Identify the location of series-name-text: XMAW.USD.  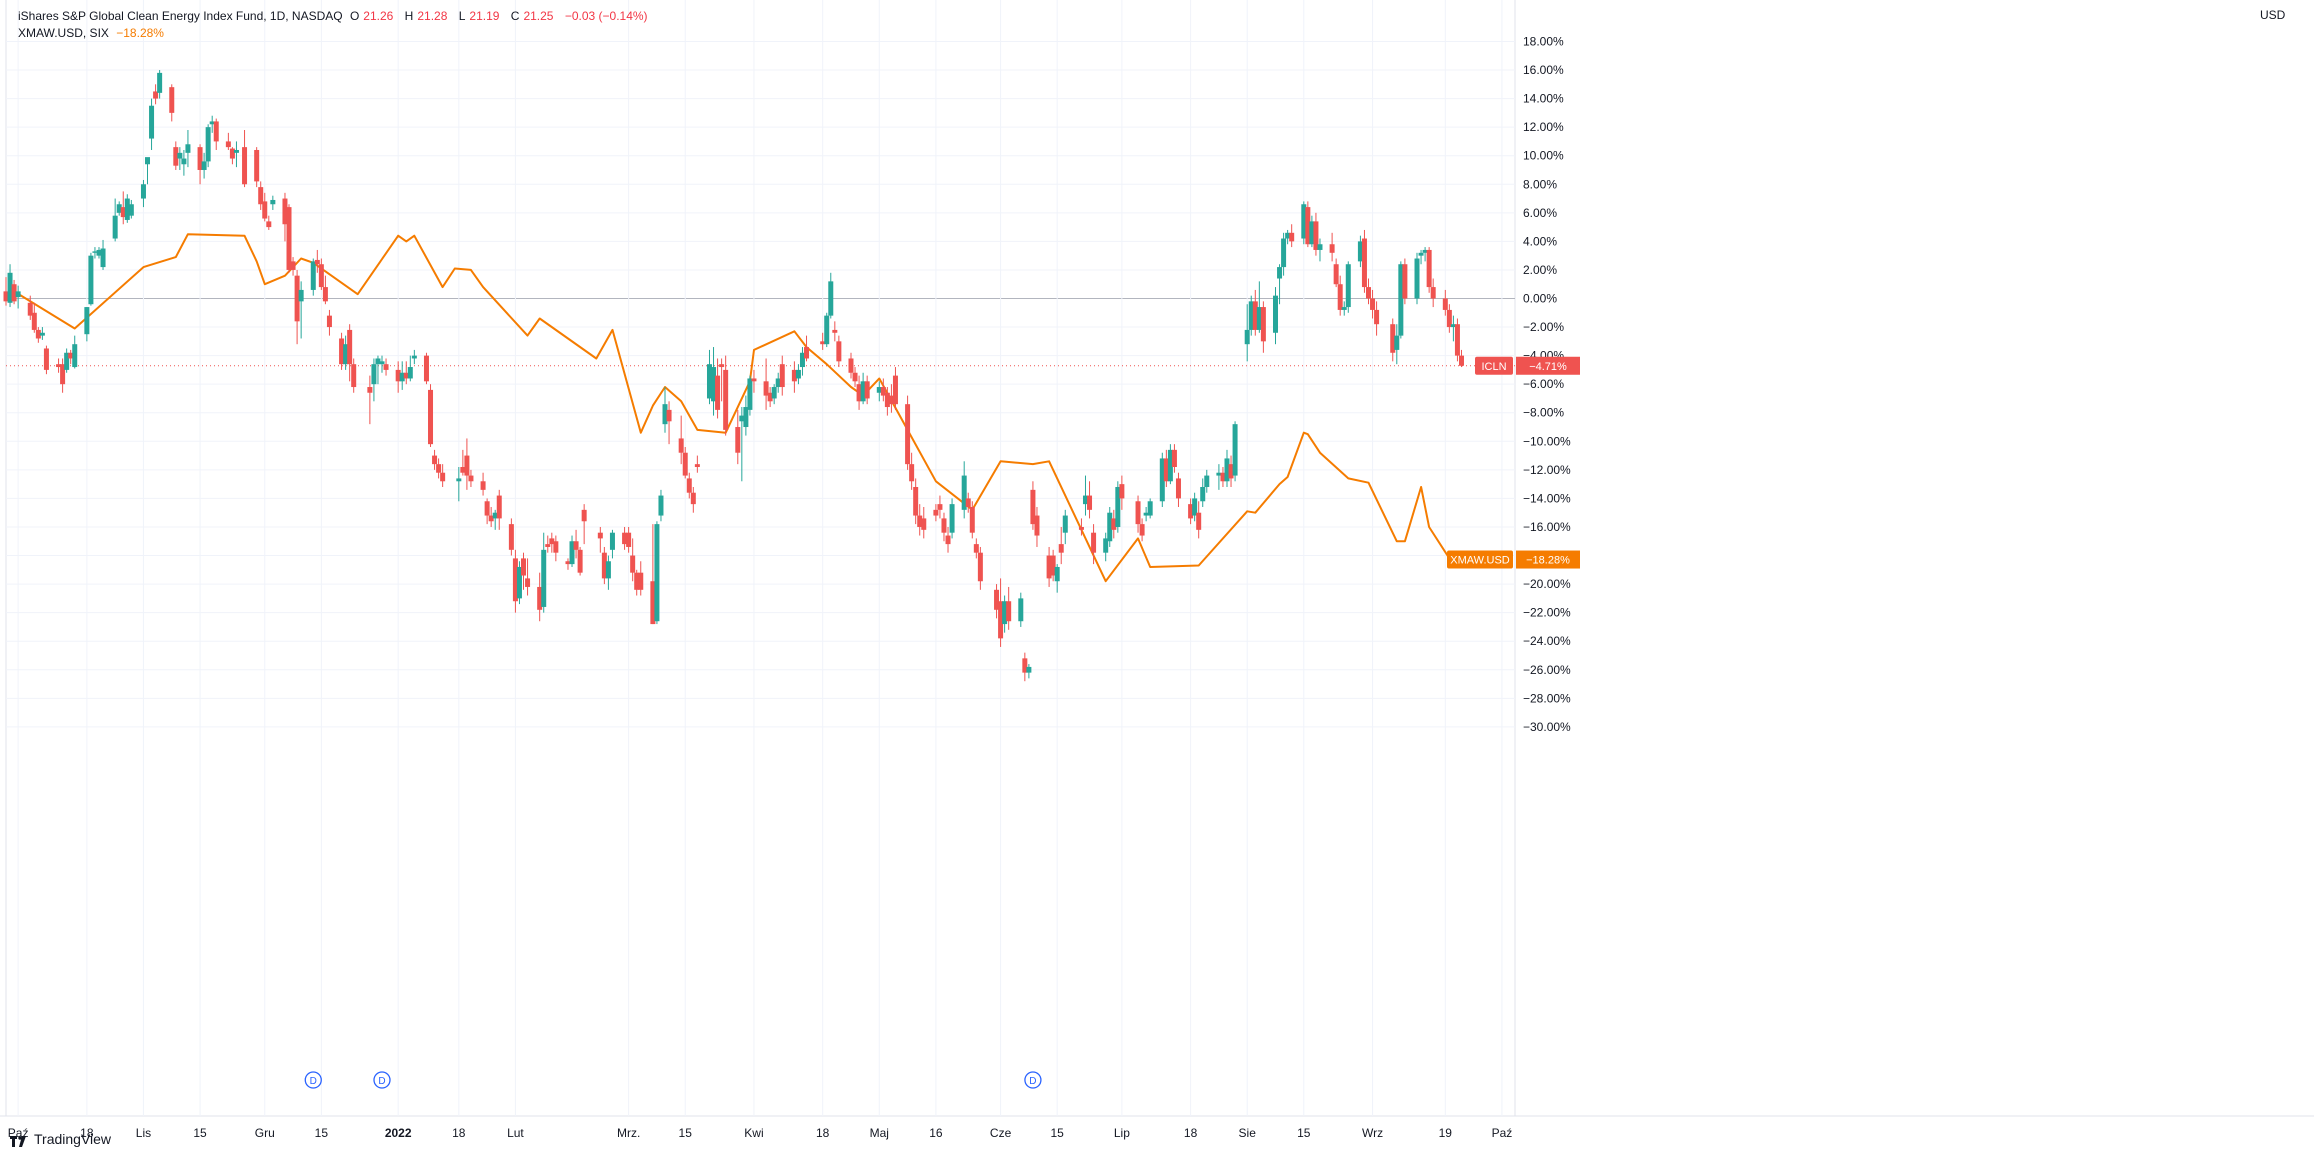
(1480, 561).